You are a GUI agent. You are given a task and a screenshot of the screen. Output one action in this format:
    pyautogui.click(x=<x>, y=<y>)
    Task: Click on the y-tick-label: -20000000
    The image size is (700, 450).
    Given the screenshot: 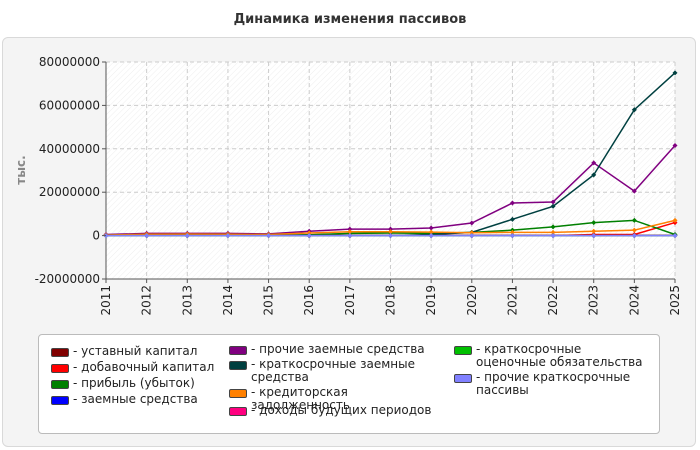 What is the action you would take?
    pyautogui.click(x=67, y=279)
    